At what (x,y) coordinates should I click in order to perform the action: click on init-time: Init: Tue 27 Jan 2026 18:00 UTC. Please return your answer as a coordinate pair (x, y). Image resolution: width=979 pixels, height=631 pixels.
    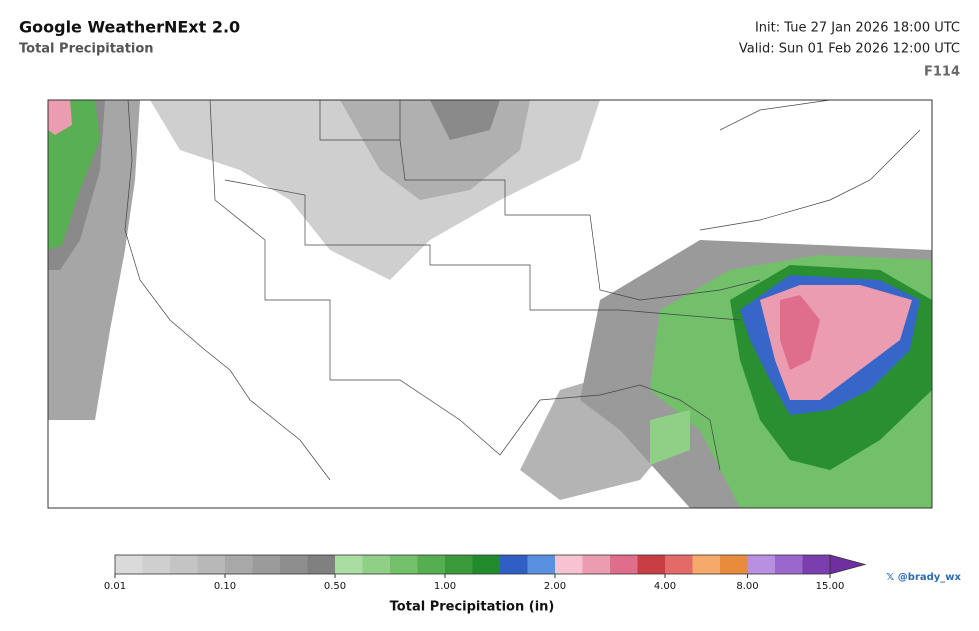
    Looking at the image, I should click on (857, 28).